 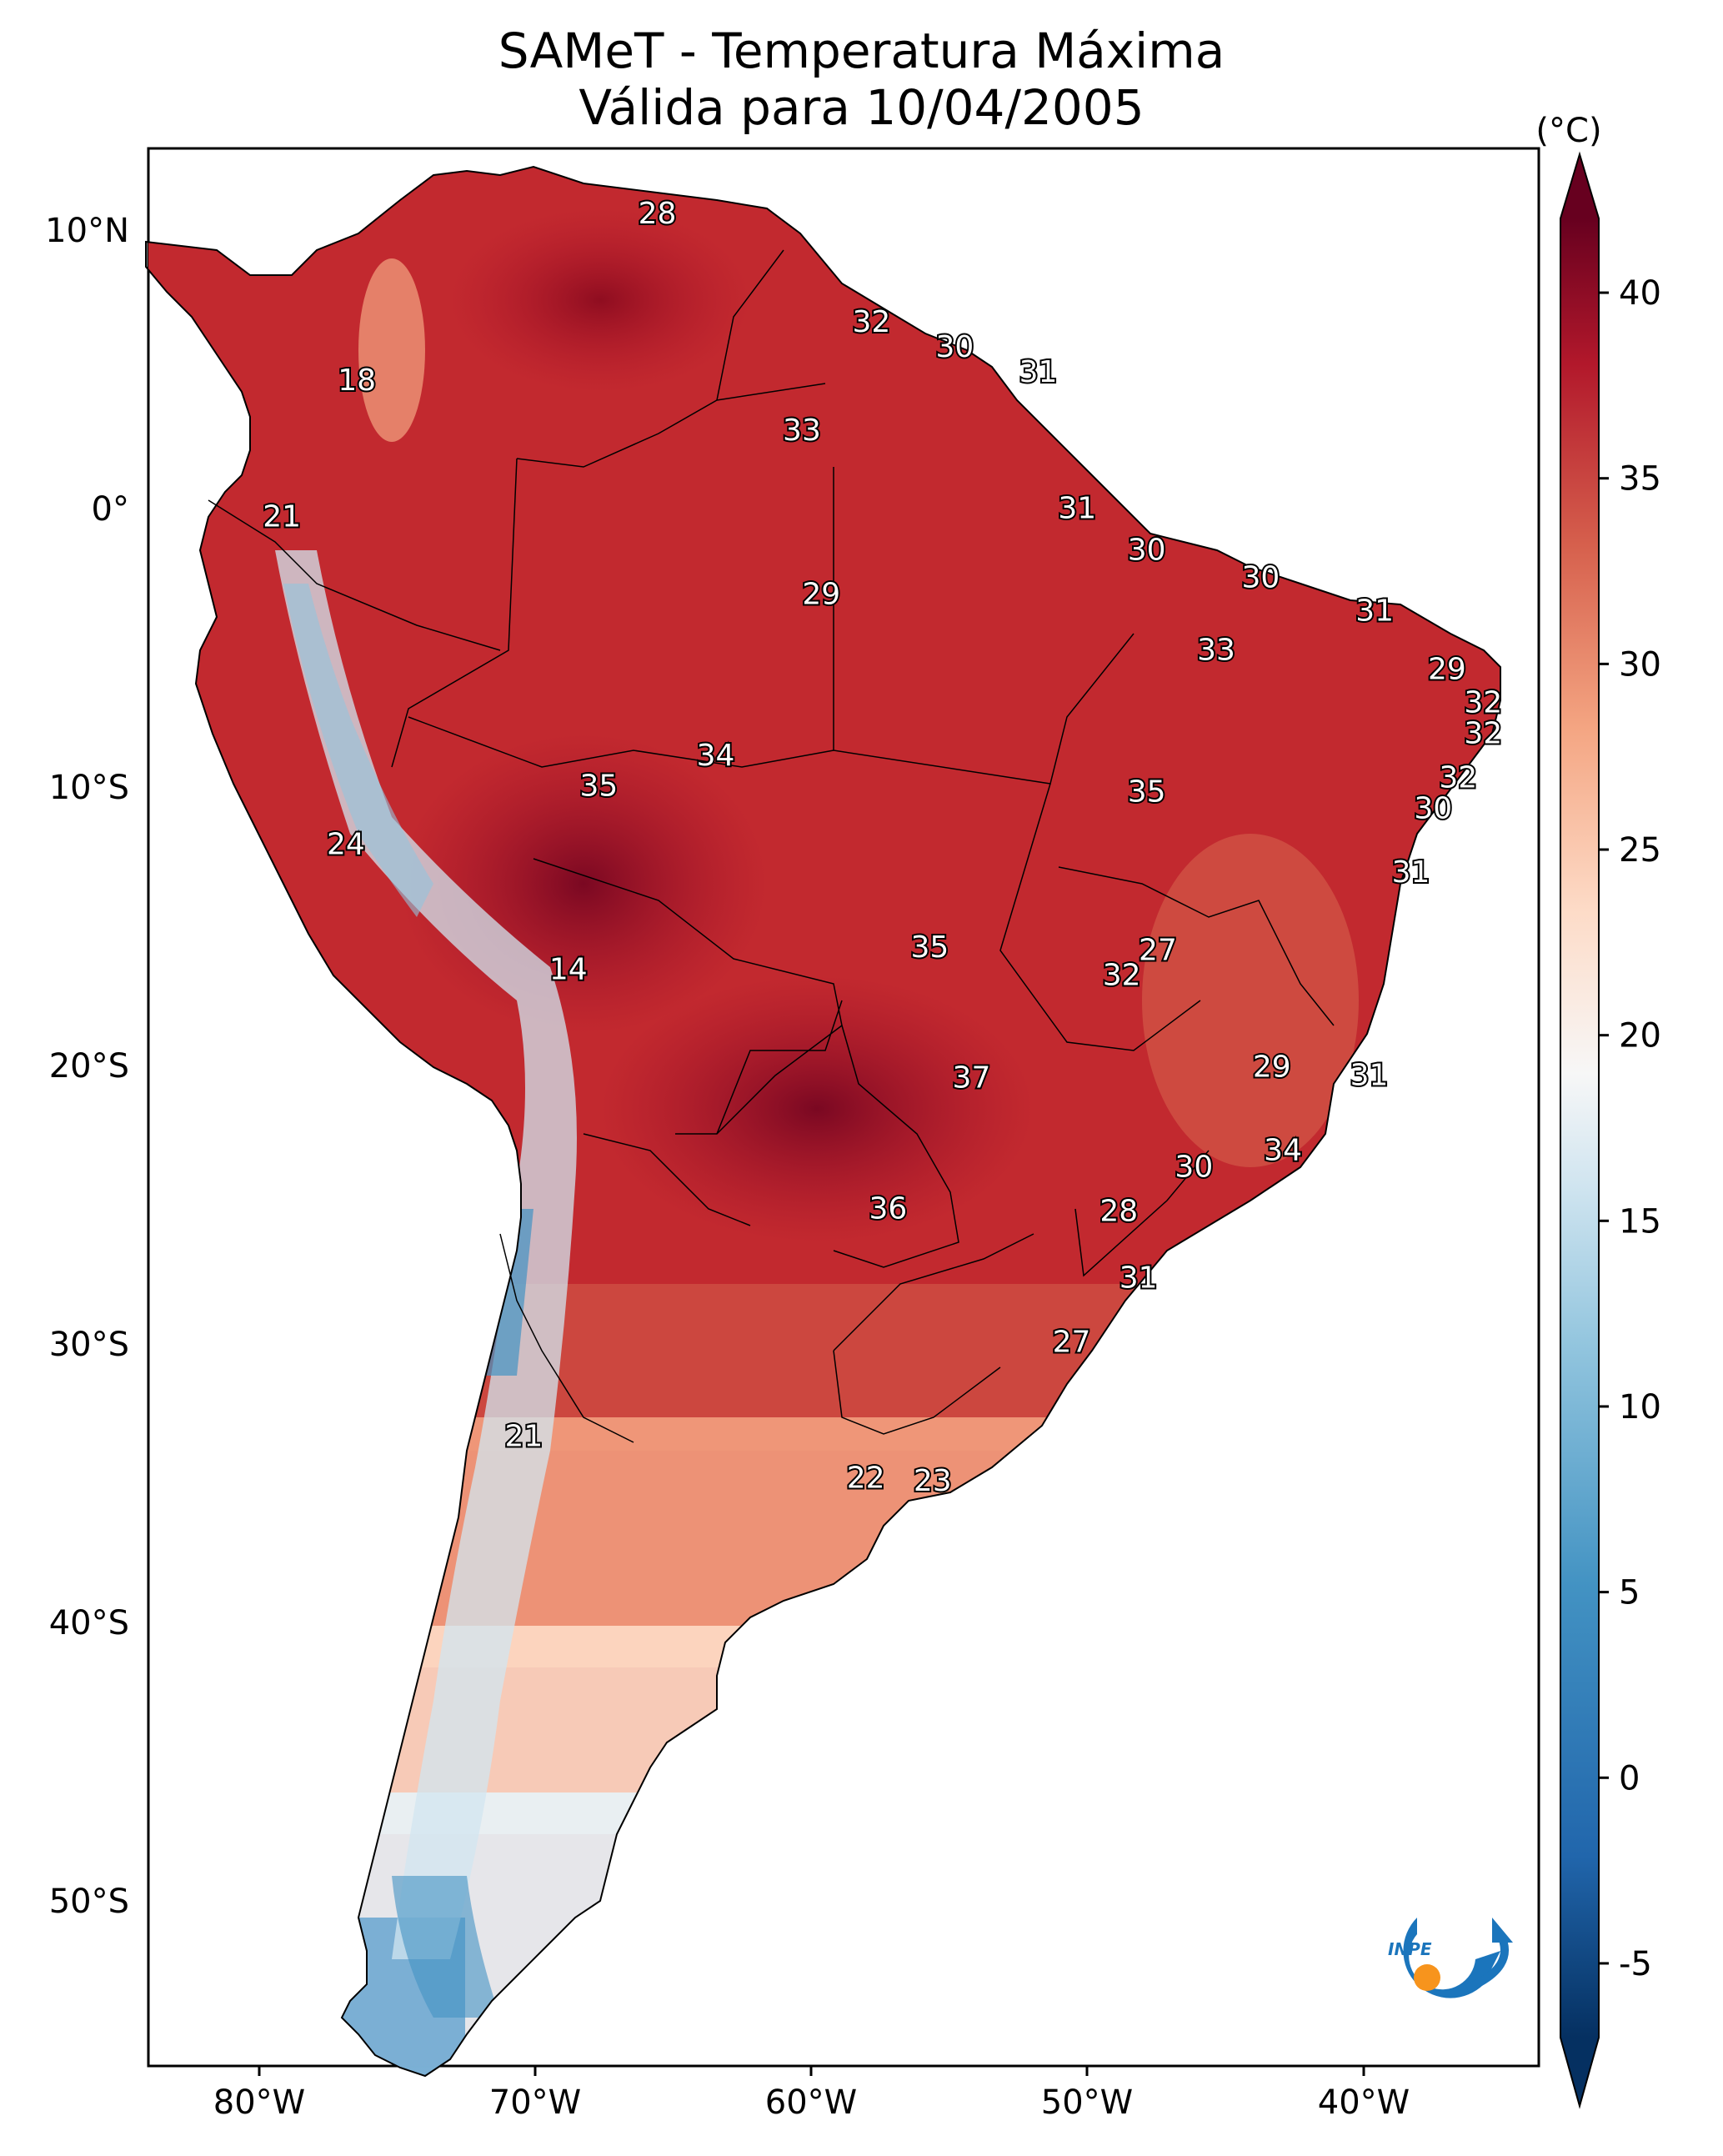 What do you see at coordinates (866, 1479) in the screenshot?
I see `temperature-label: 22` at bounding box center [866, 1479].